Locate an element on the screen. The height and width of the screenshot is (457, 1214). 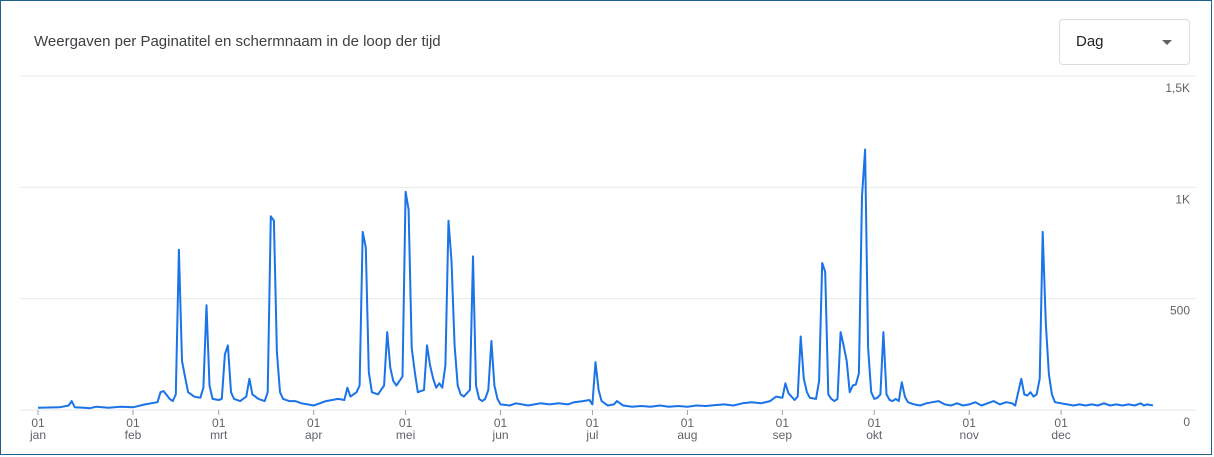
y-tick-label: 500 is located at coordinates (1180, 311).